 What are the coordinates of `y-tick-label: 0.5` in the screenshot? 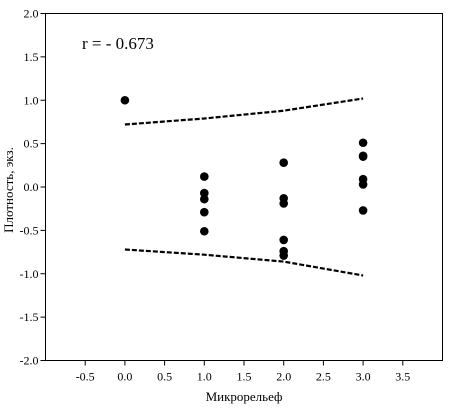 It's located at (31, 144).